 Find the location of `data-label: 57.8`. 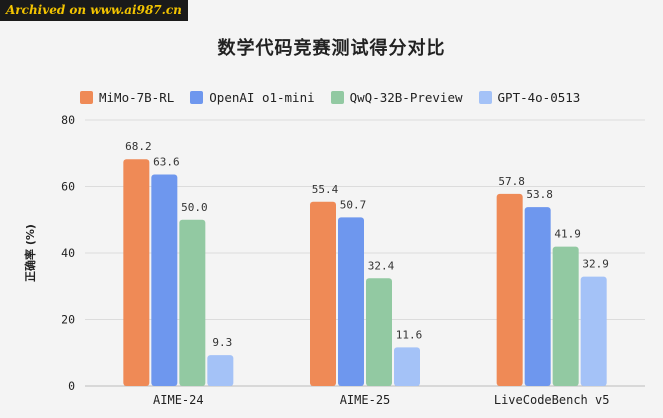

data-label: 57.8 is located at coordinates (511, 181).